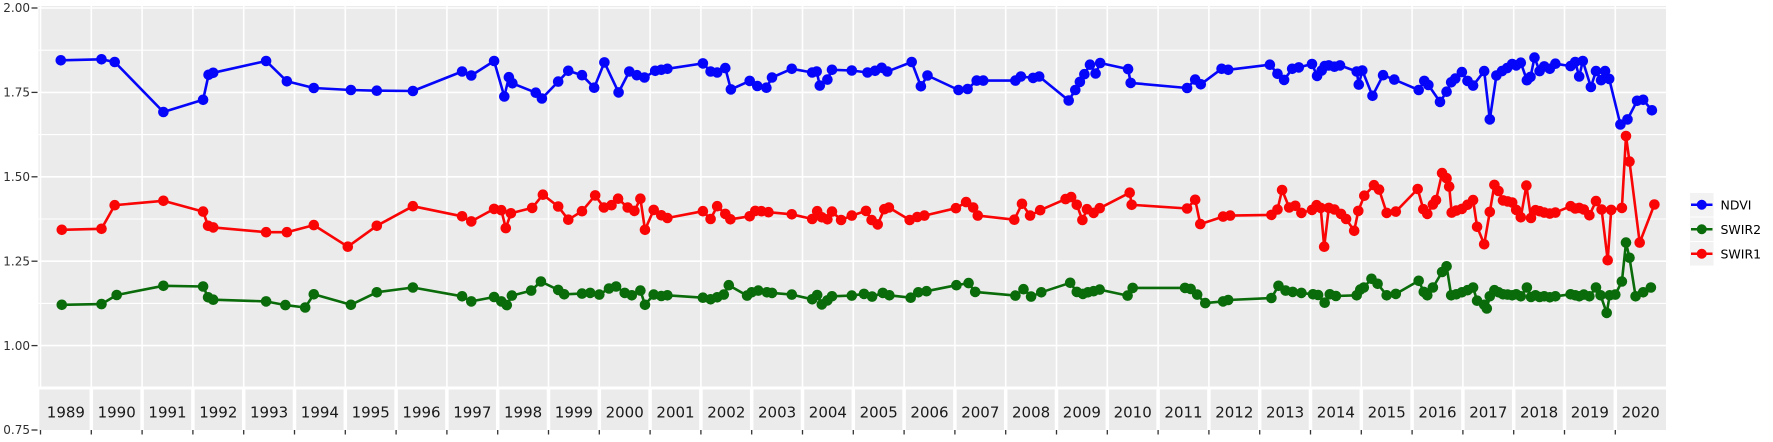  What do you see at coordinates (1387, 413) in the screenshot?
I see `x-tick-label: 2015` at bounding box center [1387, 413].